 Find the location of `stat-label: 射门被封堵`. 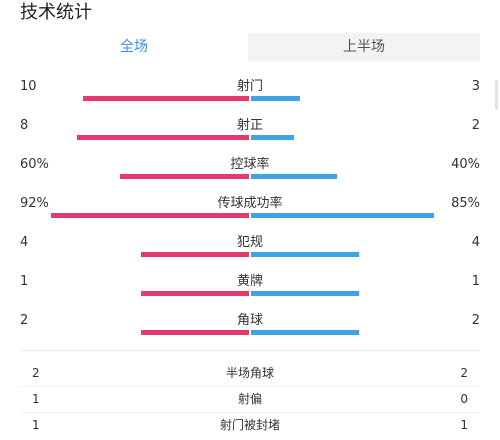

stat-label: 射门被封堵 is located at coordinates (249, 425).